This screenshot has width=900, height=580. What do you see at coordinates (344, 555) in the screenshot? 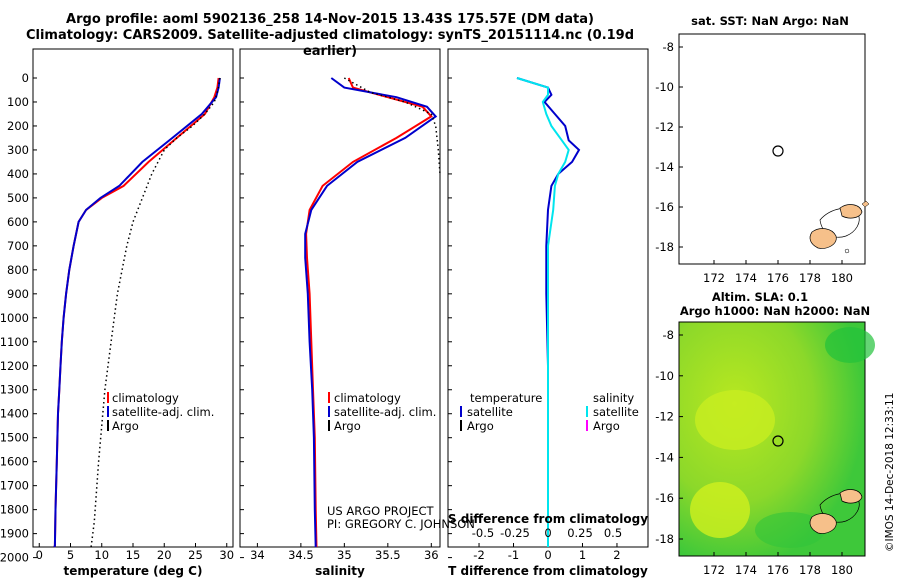
I see `x-tick-label: 35` at bounding box center [344, 555].